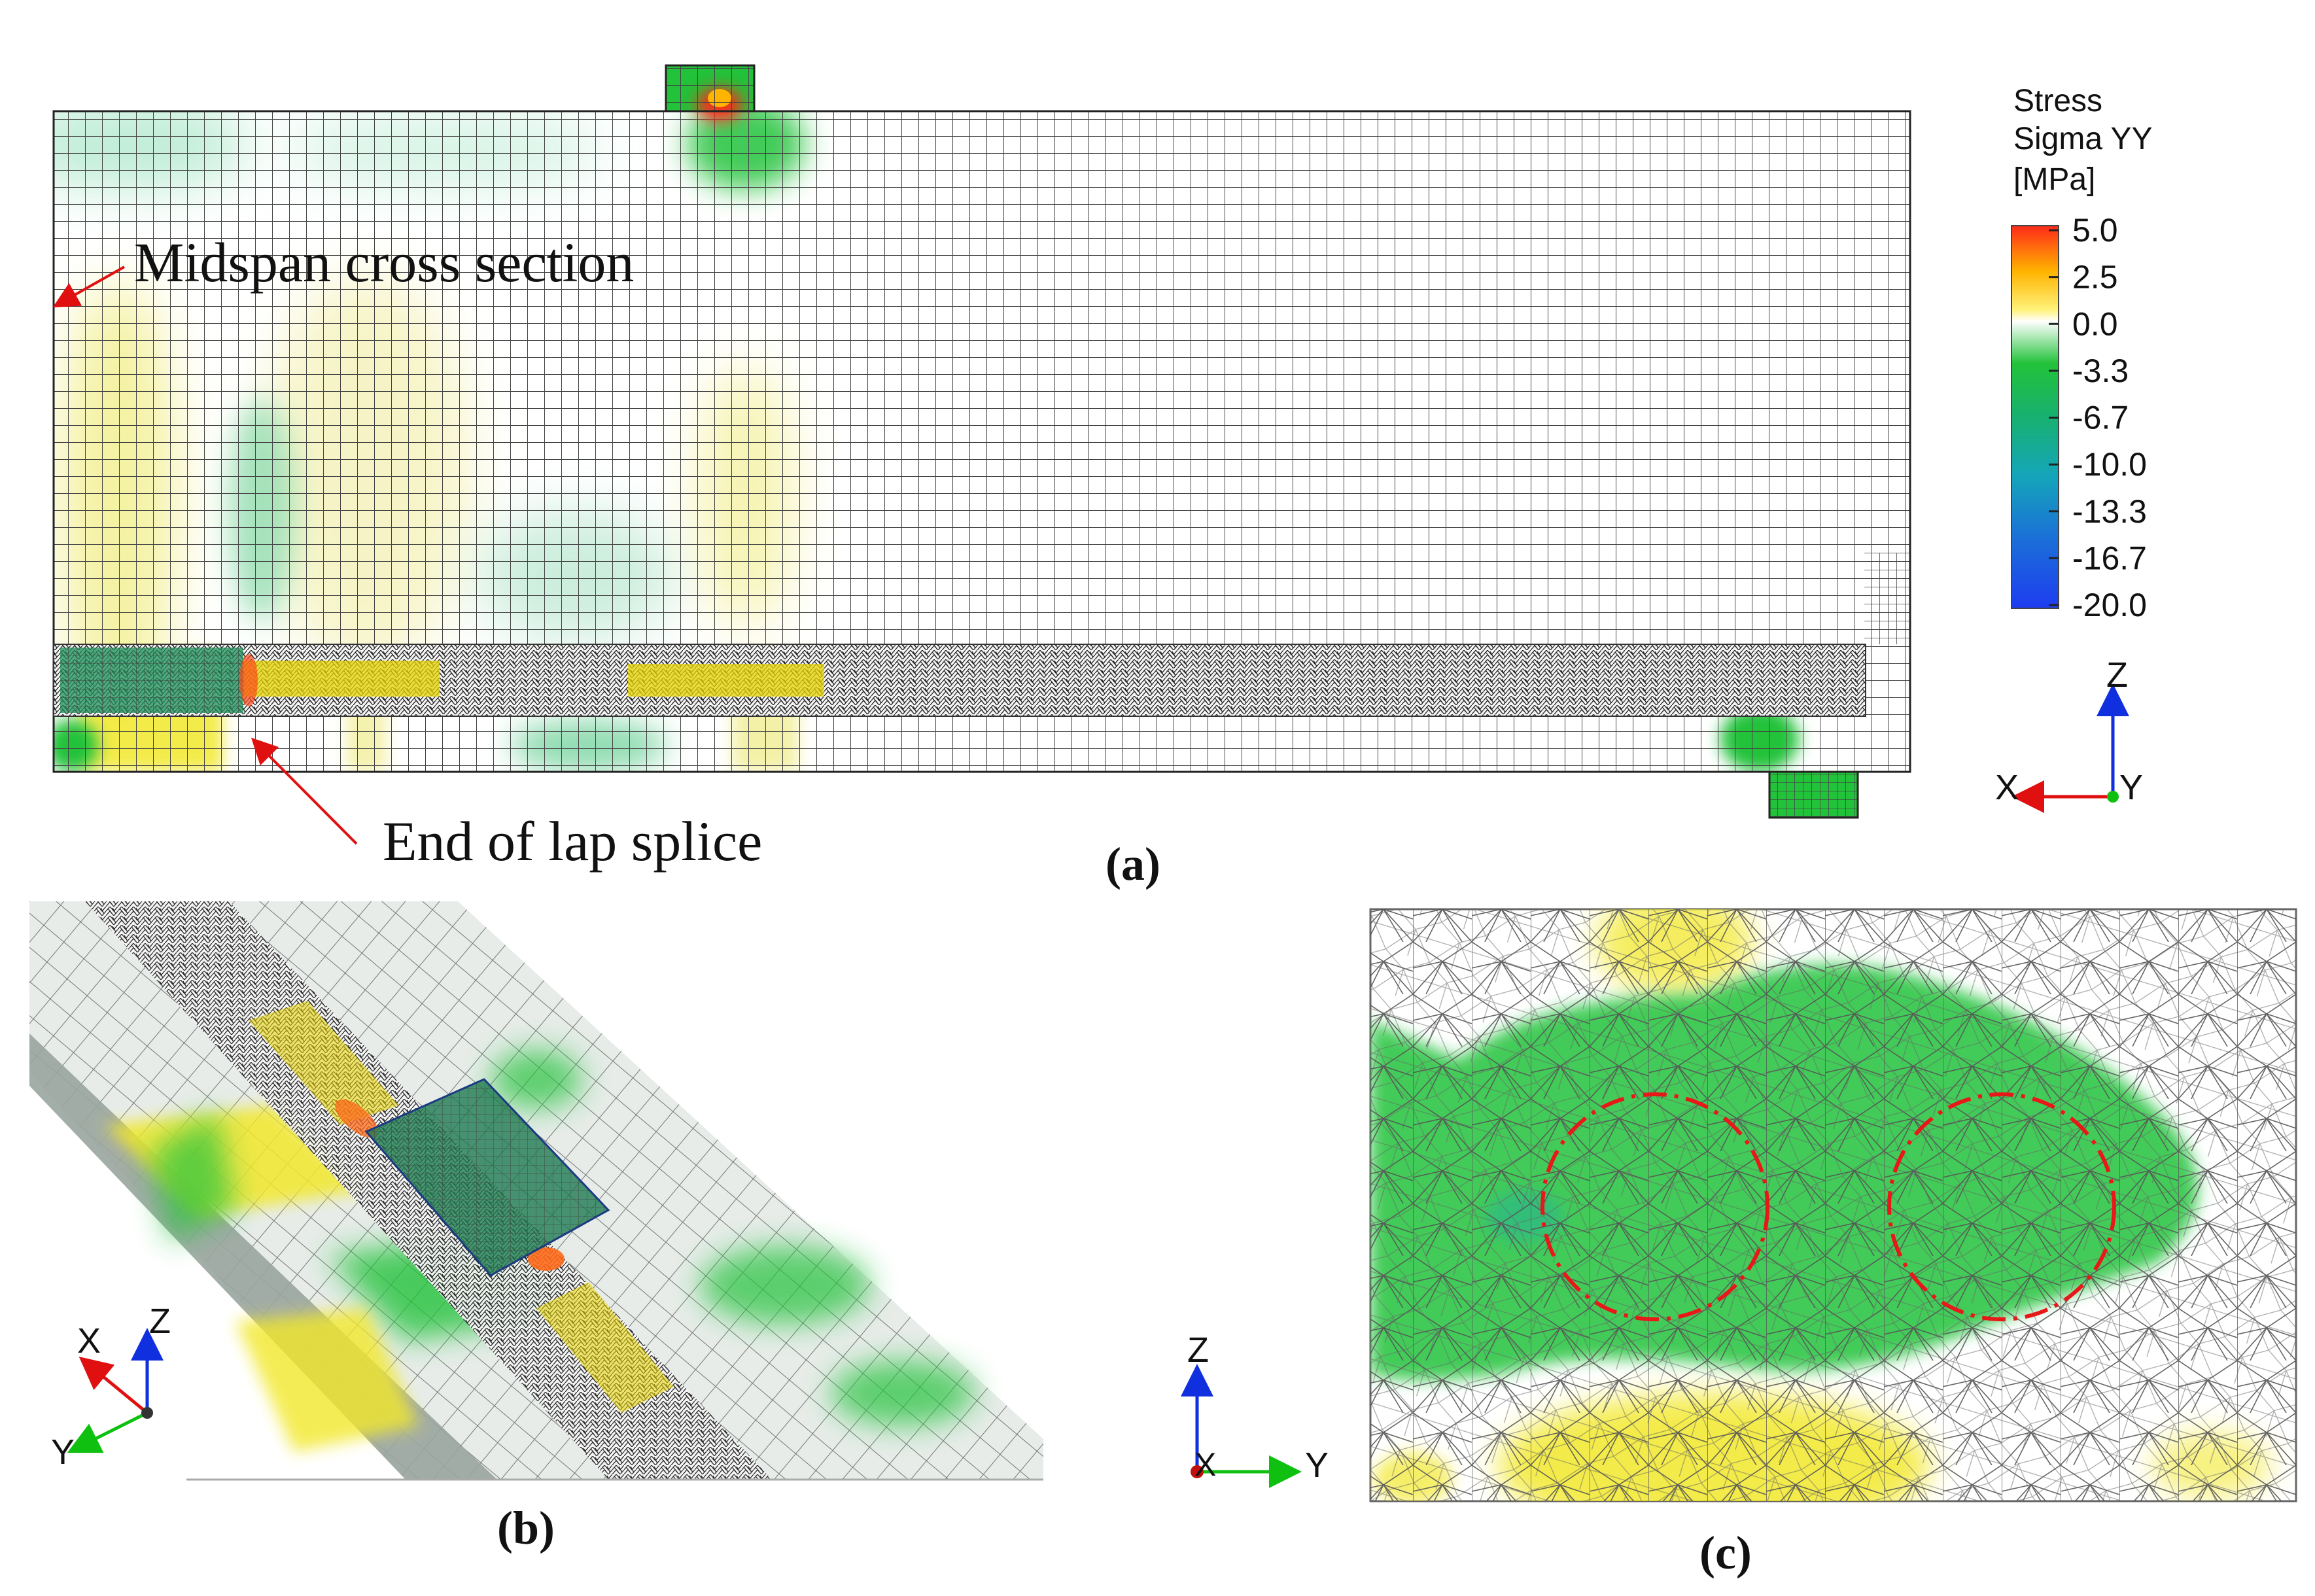  Describe the element at coordinates (1198, 1350) in the screenshot. I see `axis-z-label-c: Z` at that location.